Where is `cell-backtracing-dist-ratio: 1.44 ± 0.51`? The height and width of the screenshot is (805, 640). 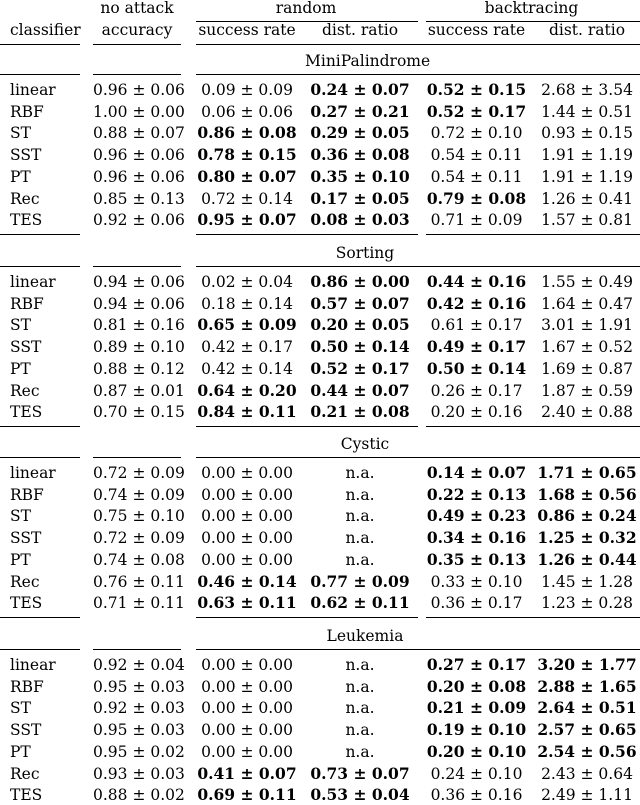
cell-backtracing-dist-ratio: 1.44 ± 0.51 is located at coordinates (587, 111).